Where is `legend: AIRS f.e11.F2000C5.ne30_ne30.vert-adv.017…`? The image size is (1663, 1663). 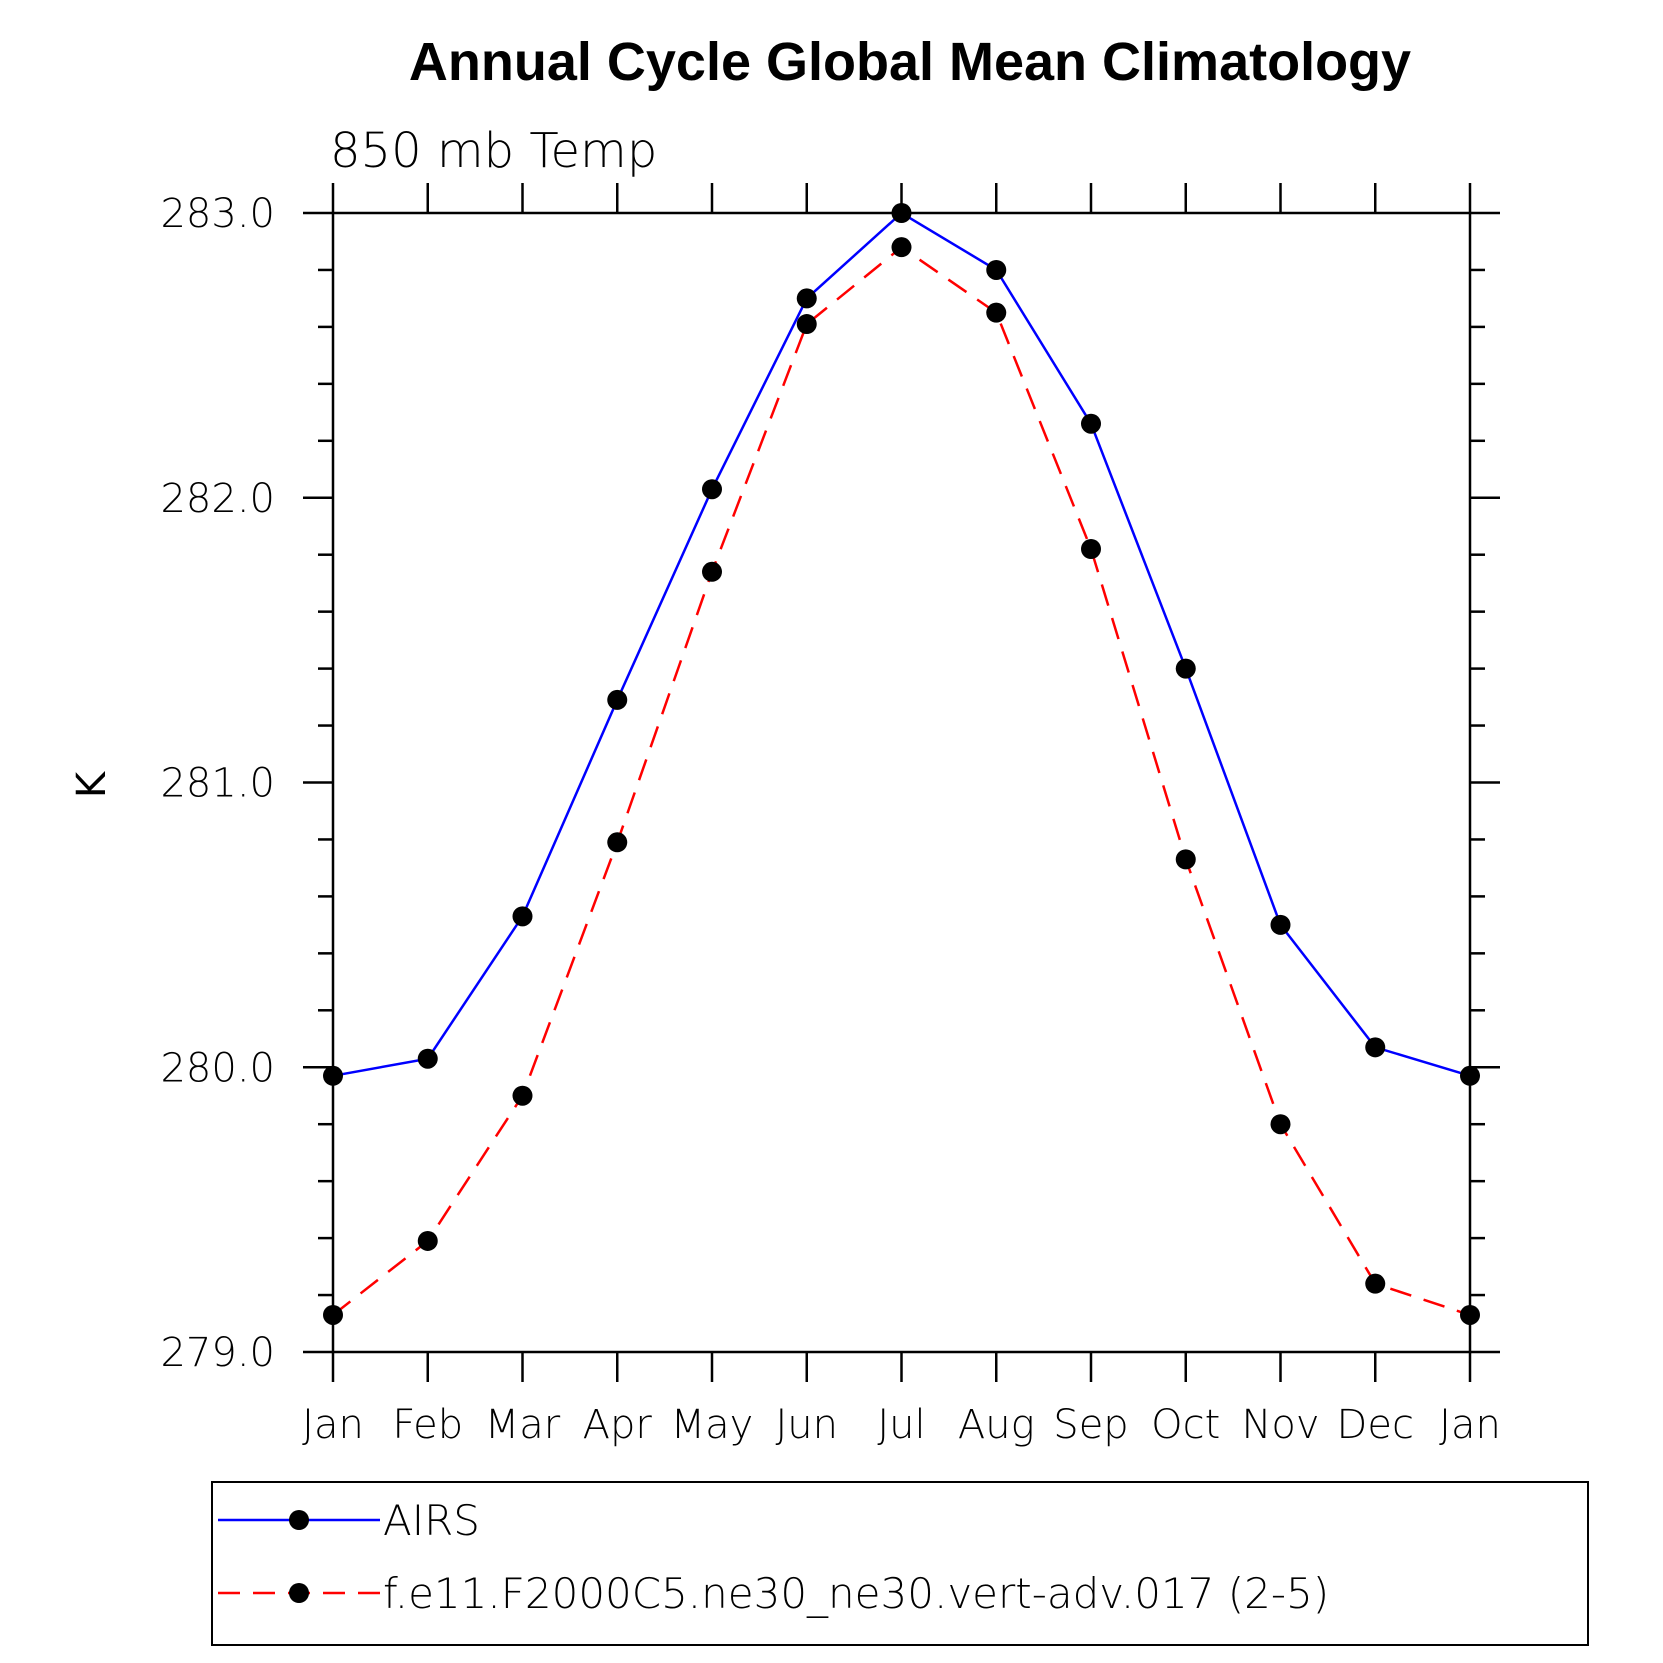 legend: AIRS f.e11.F2000C5.ne30_ne30.vert-adv.017… is located at coordinates (900, 1563).